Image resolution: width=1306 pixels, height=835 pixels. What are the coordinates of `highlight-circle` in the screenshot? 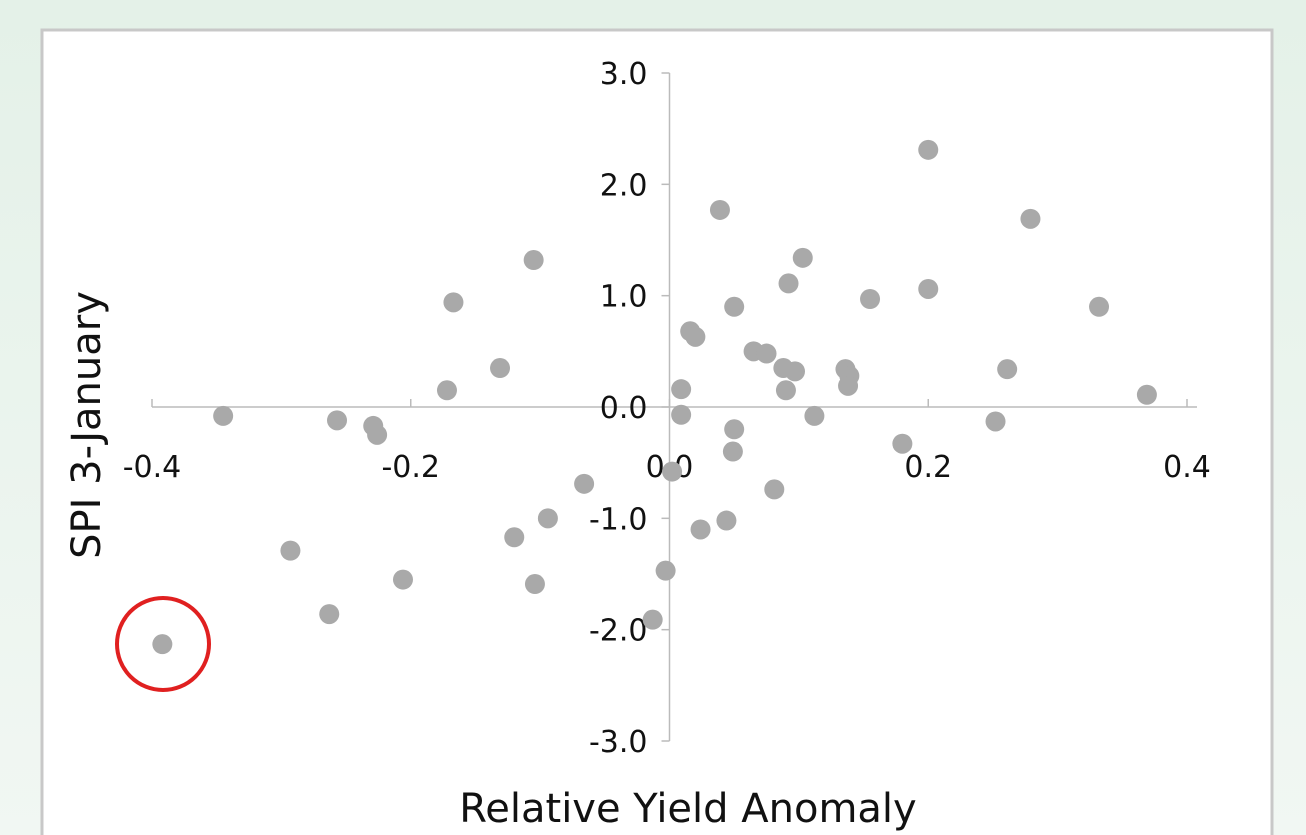 It's located at (163, 644).